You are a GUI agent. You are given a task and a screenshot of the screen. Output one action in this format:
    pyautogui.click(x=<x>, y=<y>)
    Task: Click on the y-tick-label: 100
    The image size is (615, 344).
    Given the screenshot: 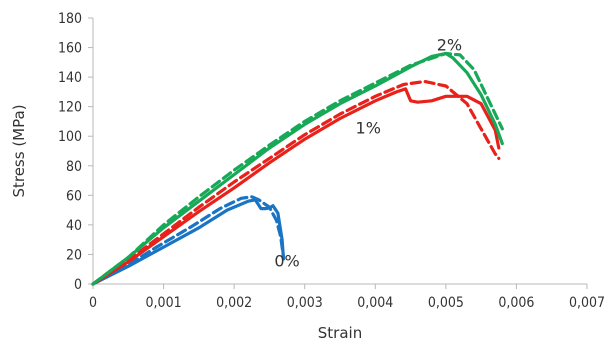 What is the action you would take?
    pyautogui.click(x=70, y=137)
    